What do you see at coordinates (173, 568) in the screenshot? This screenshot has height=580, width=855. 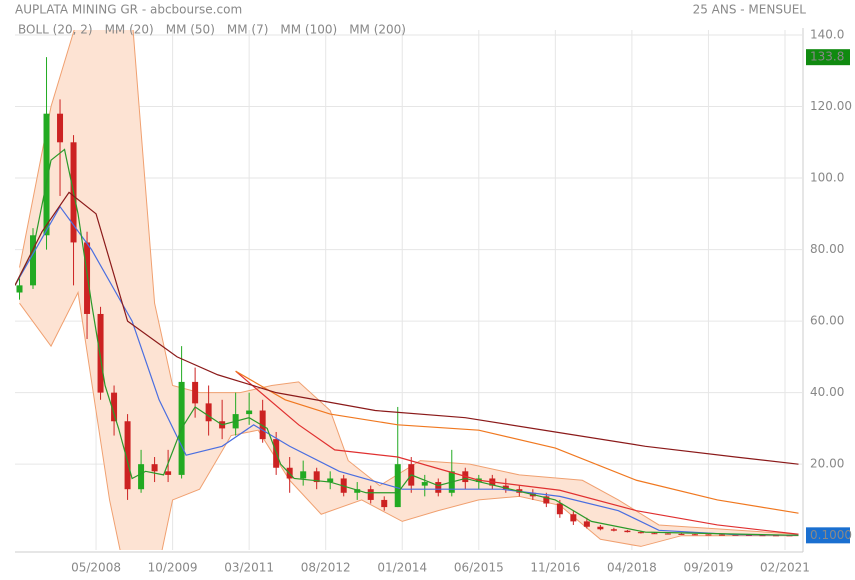 I see `x-tick-label: 10/2009` at bounding box center [173, 568].